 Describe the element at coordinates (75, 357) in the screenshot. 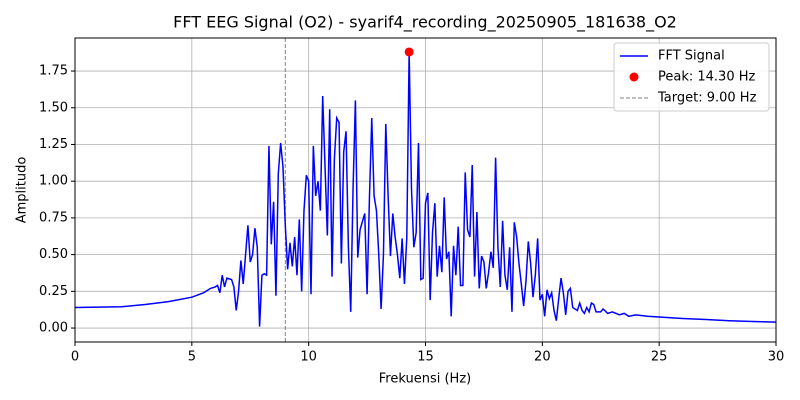

I see `x-tick-label: 0` at that location.